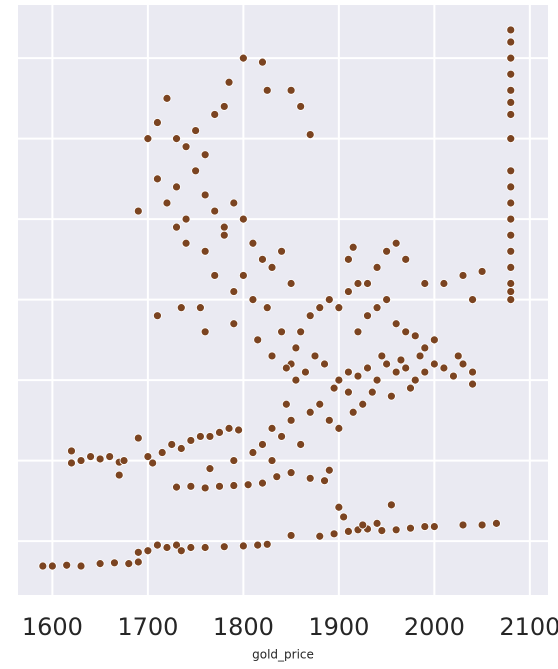 The width and height of the screenshot is (558, 669). What do you see at coordinates (52, 627) in the screenshot?
I see `x-tick-label: 1600` at bounding box center [52, 627].